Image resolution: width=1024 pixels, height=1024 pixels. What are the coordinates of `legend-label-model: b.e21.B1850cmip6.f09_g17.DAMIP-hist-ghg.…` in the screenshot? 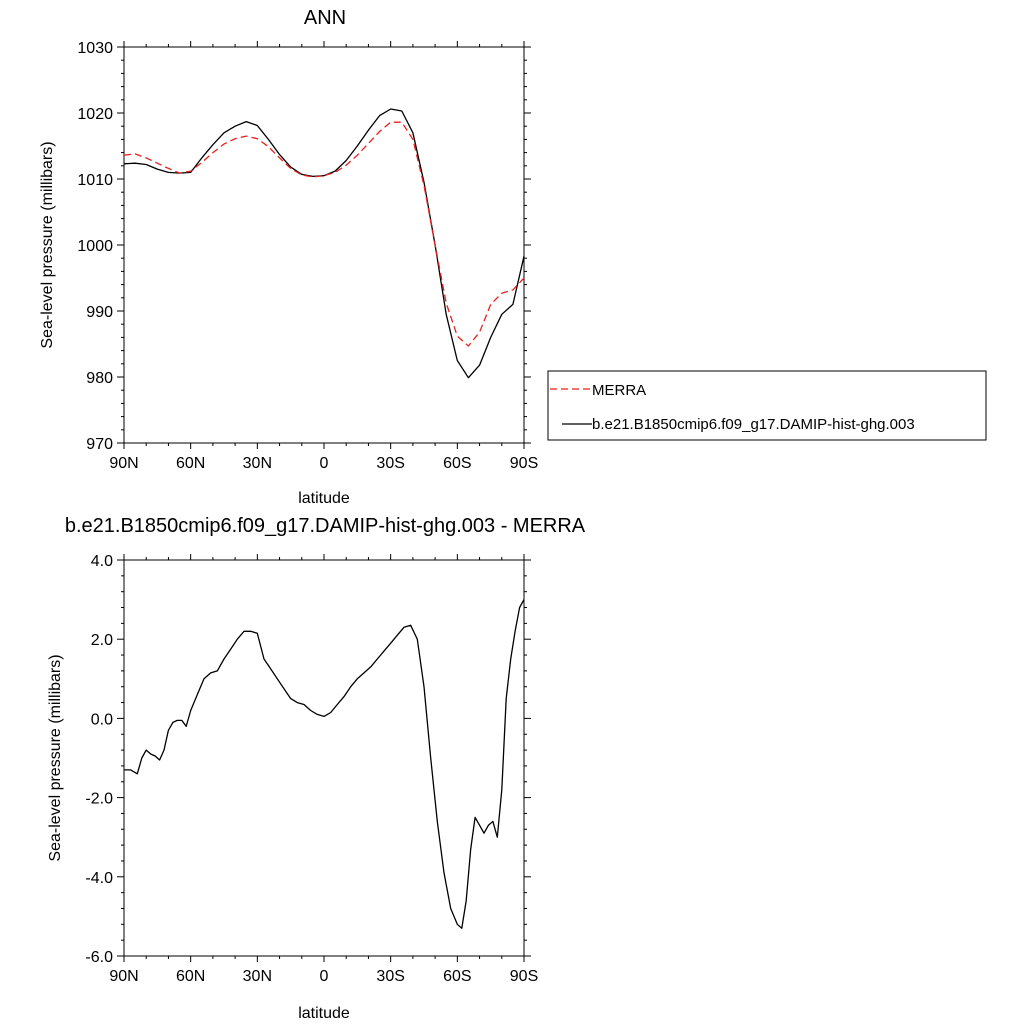 It's located at (753, 424).